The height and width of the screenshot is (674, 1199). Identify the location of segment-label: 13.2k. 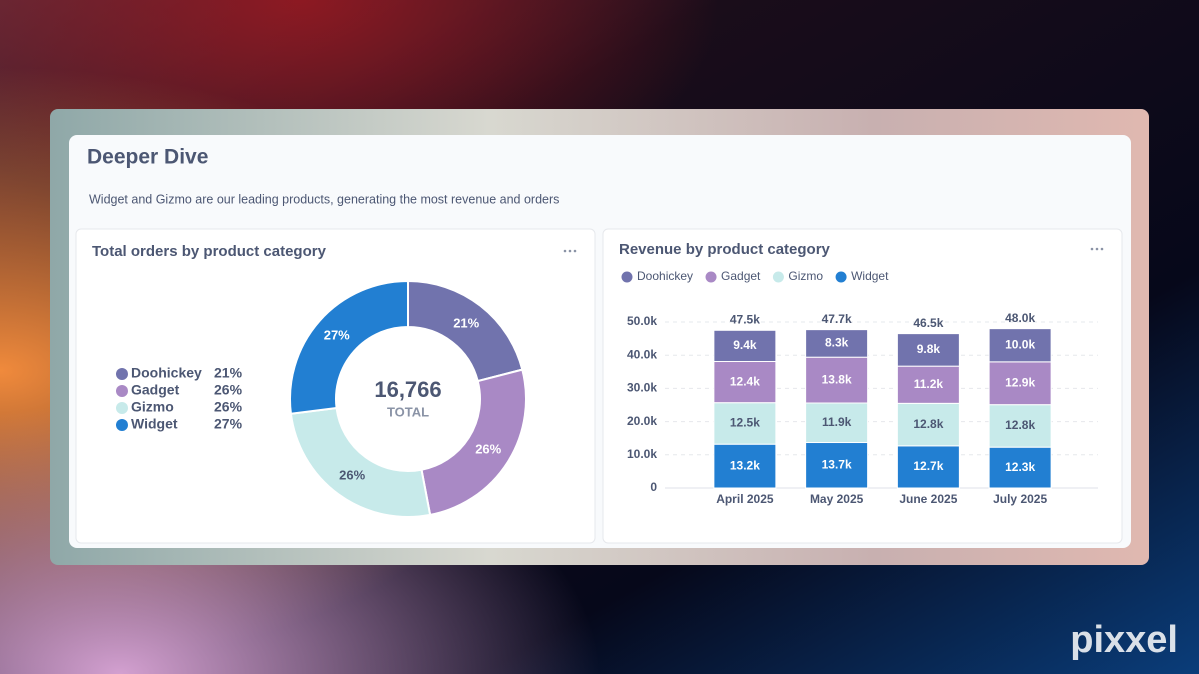
(745, 465).